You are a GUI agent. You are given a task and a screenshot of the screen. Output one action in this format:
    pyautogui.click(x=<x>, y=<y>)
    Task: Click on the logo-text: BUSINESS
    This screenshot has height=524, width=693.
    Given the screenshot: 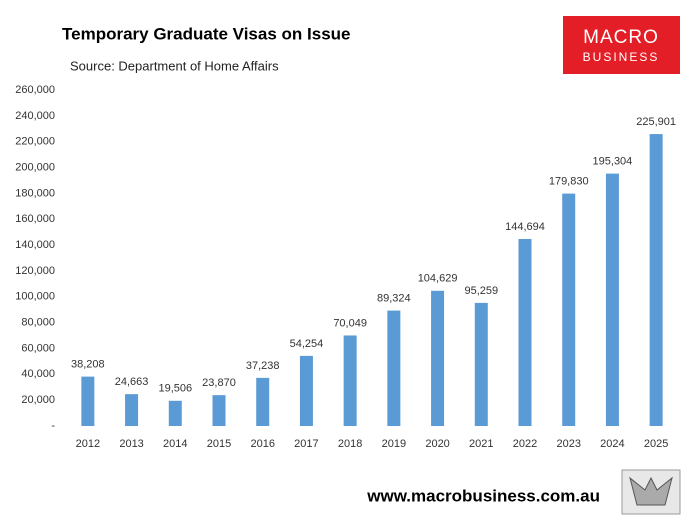 What is the action you would take?
    pyautogui.click(x=621, y=57)
    